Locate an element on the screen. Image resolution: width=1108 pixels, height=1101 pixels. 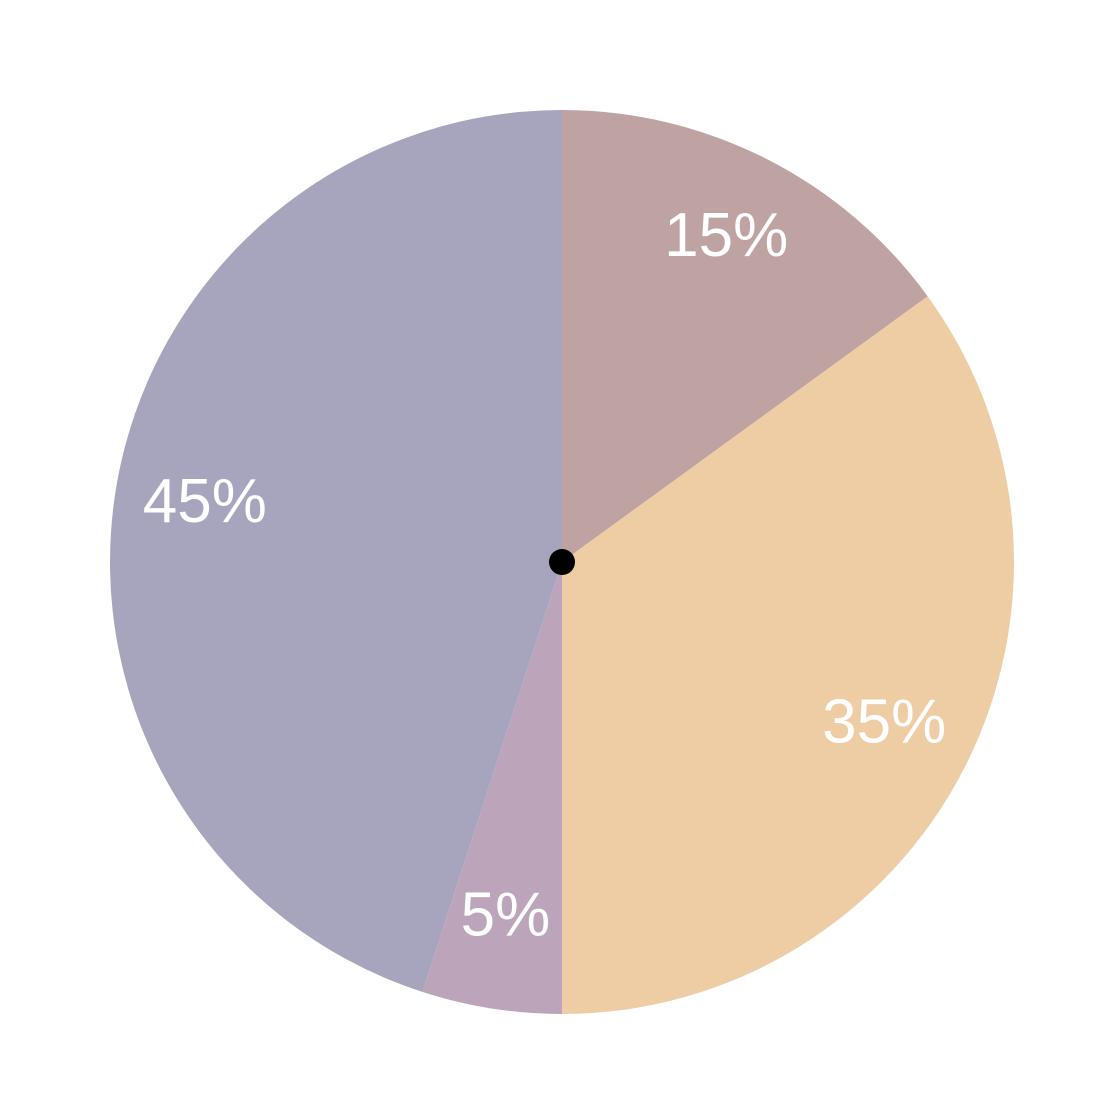
slice-label: 15% is located at coordinates (726, 235).